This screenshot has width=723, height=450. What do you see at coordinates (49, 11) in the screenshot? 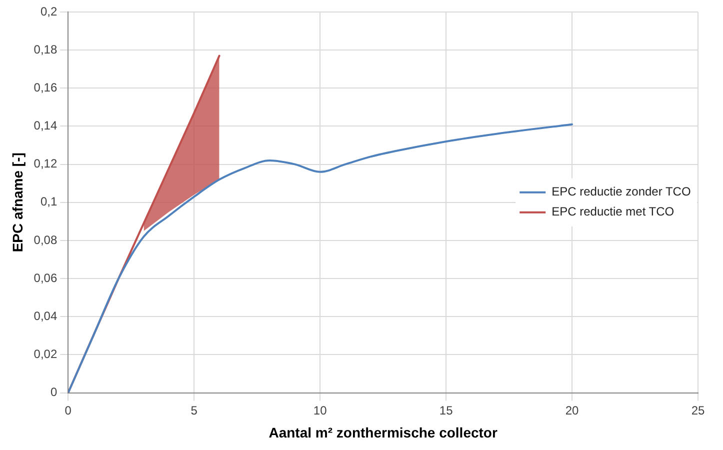
I see `y-tick-label: 0,2` at bounding box center [49, 11].